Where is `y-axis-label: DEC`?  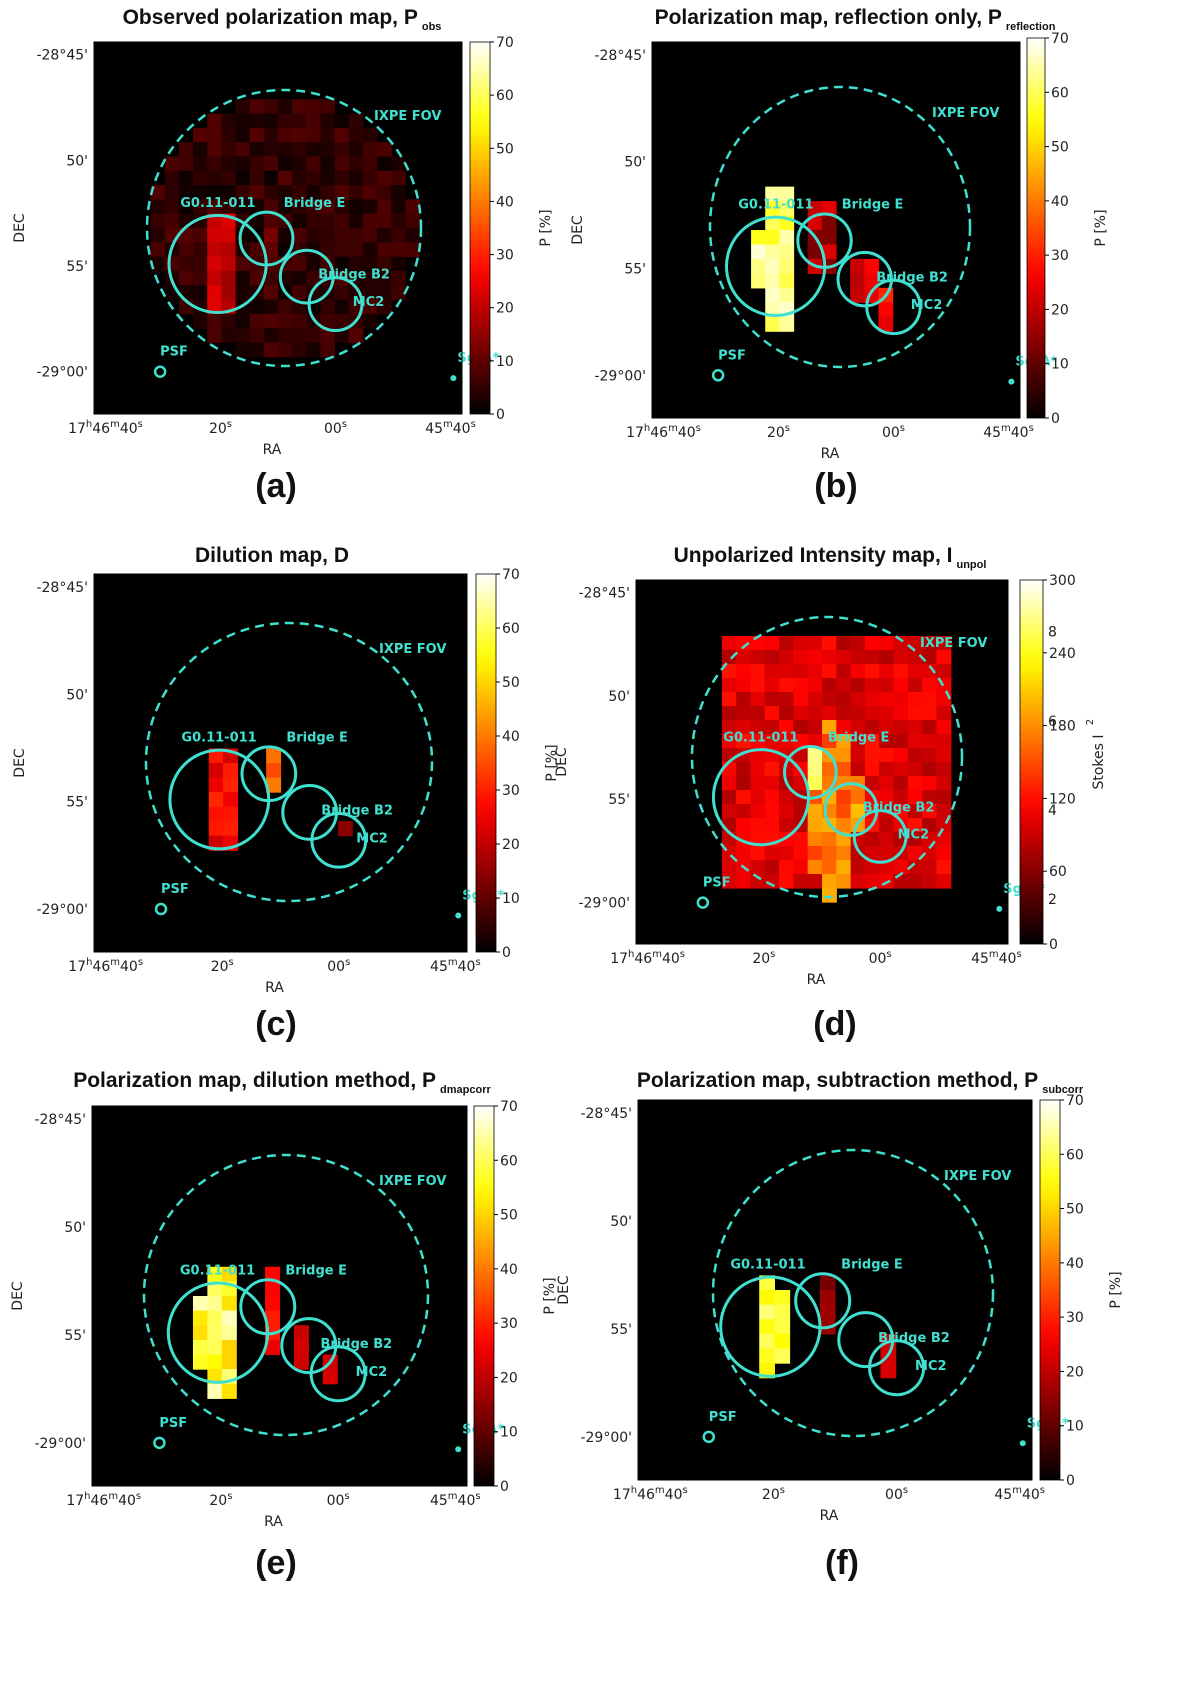 y-axis-label: DEC is located at coordinates (18, 1296).